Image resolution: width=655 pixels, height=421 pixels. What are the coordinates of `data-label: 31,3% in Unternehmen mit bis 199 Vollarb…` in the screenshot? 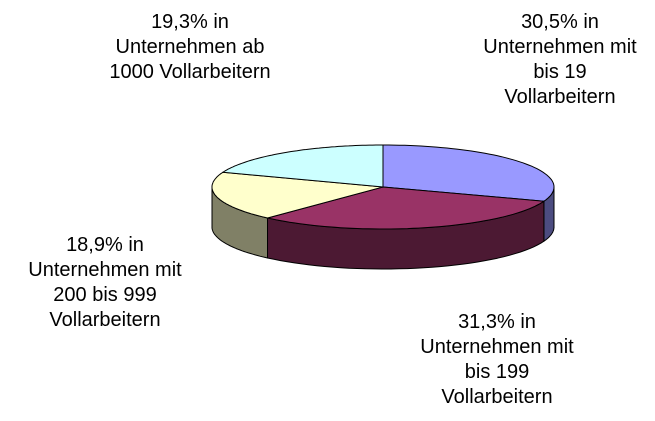 It's located at (497, 360).